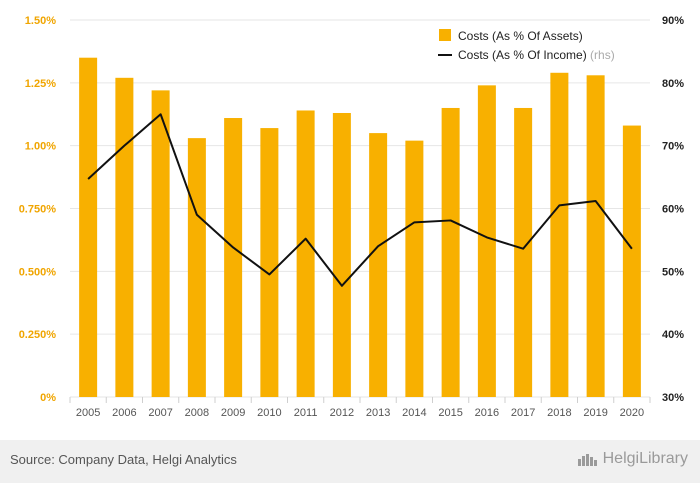  Describe the element at coordinates (595, 413) in the screenshot. I see `x-tick-label: 2019` at that location.